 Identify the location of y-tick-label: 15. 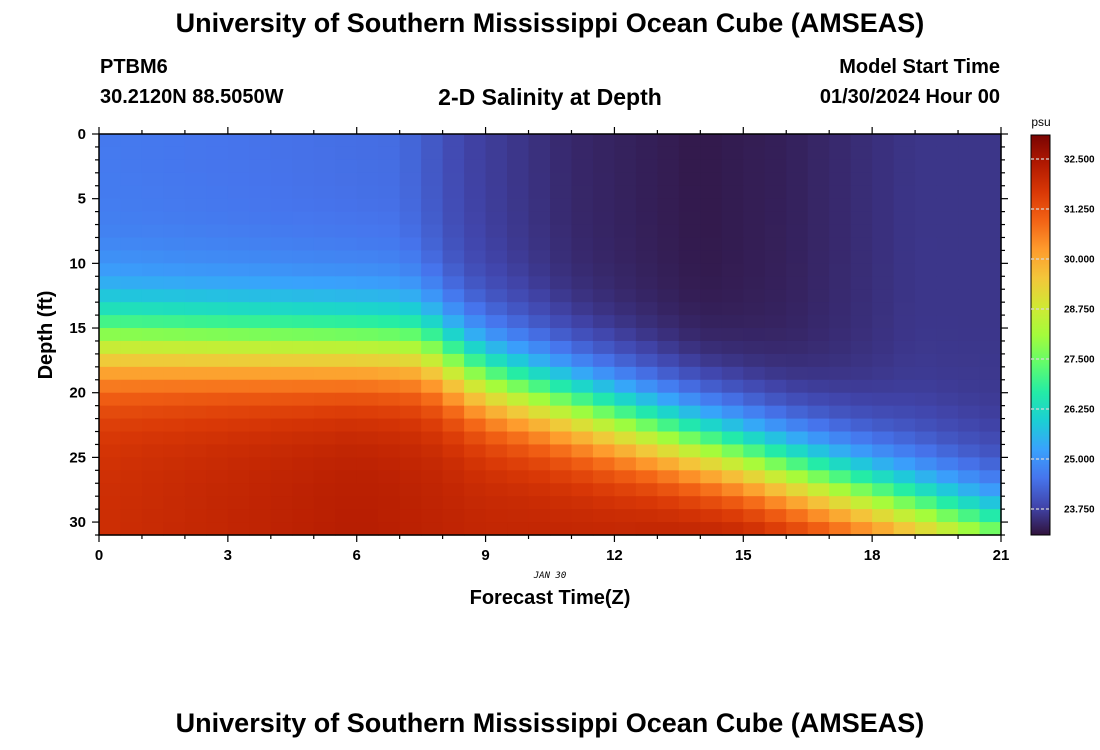
(77, 328).